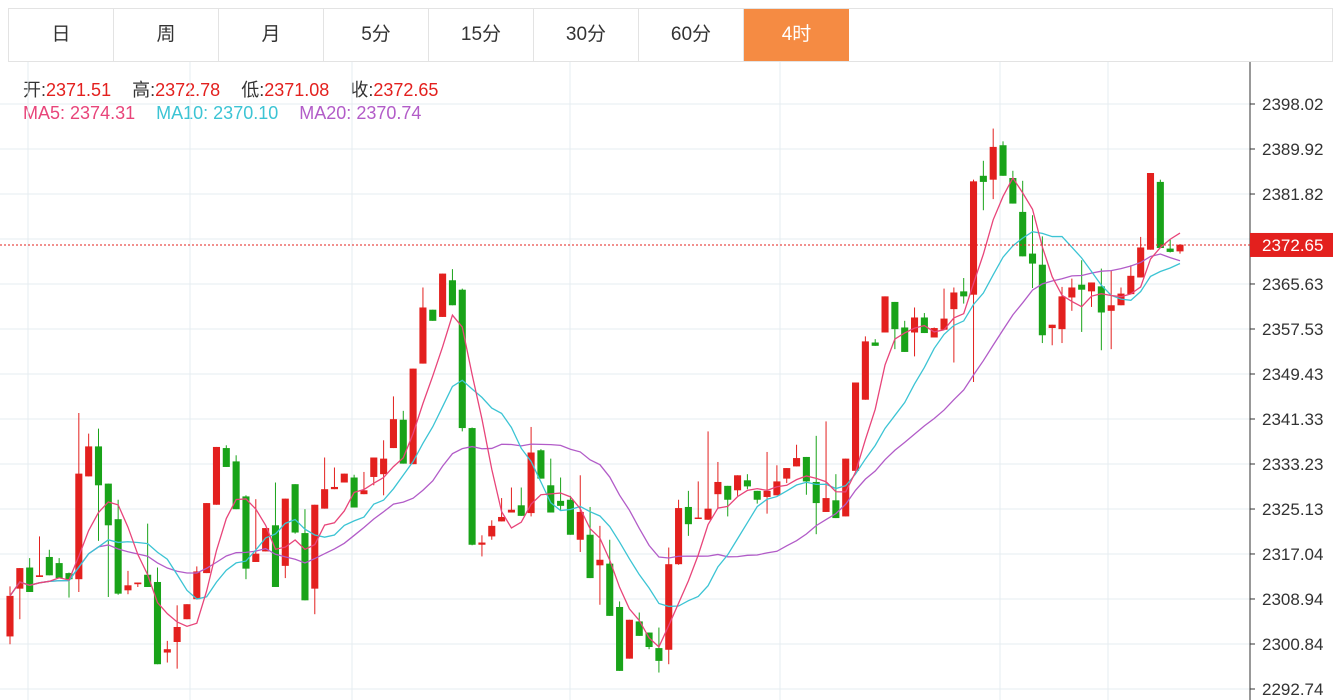 This screenshot has height=700, width=1333. Describe the element at coordinates (103, 113) in the screenshot. I see `ma5-value: 2374.31` at that location.